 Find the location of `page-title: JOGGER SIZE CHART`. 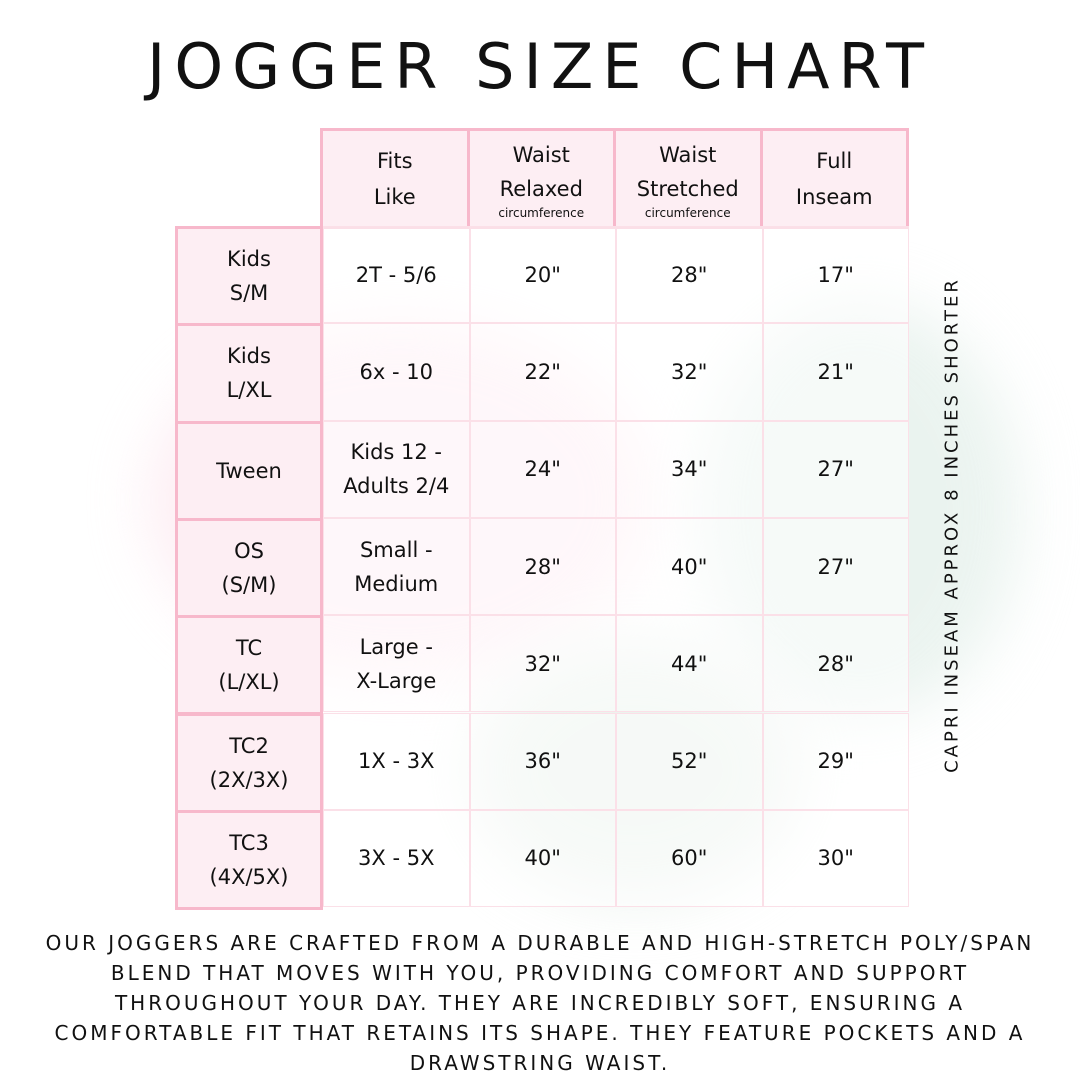

page-title: JOGGER SIZE CHART is located at coordinates (540, 66).